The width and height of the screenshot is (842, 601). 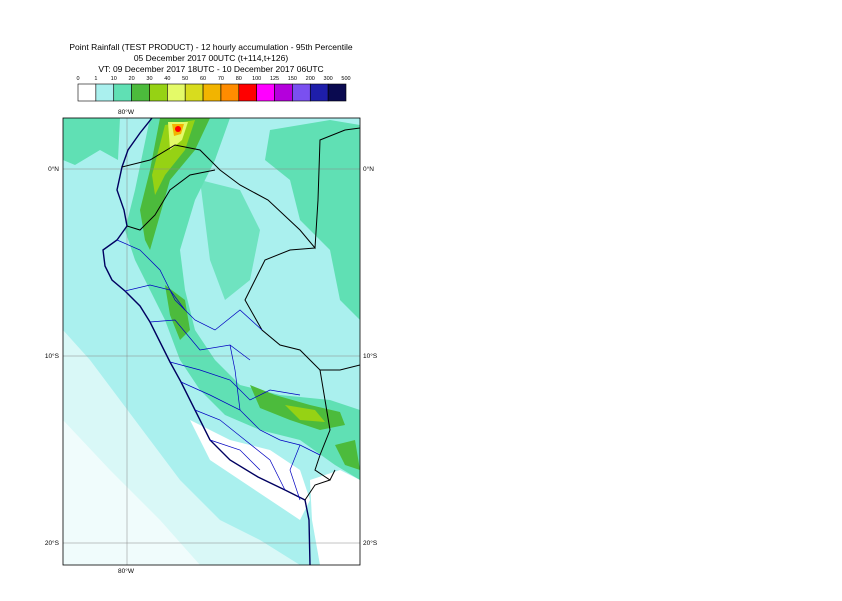 What do you see at coordinates (328, 79) in the screenshot?
I see `legend-level: 300` at bounding box center [328, 79].